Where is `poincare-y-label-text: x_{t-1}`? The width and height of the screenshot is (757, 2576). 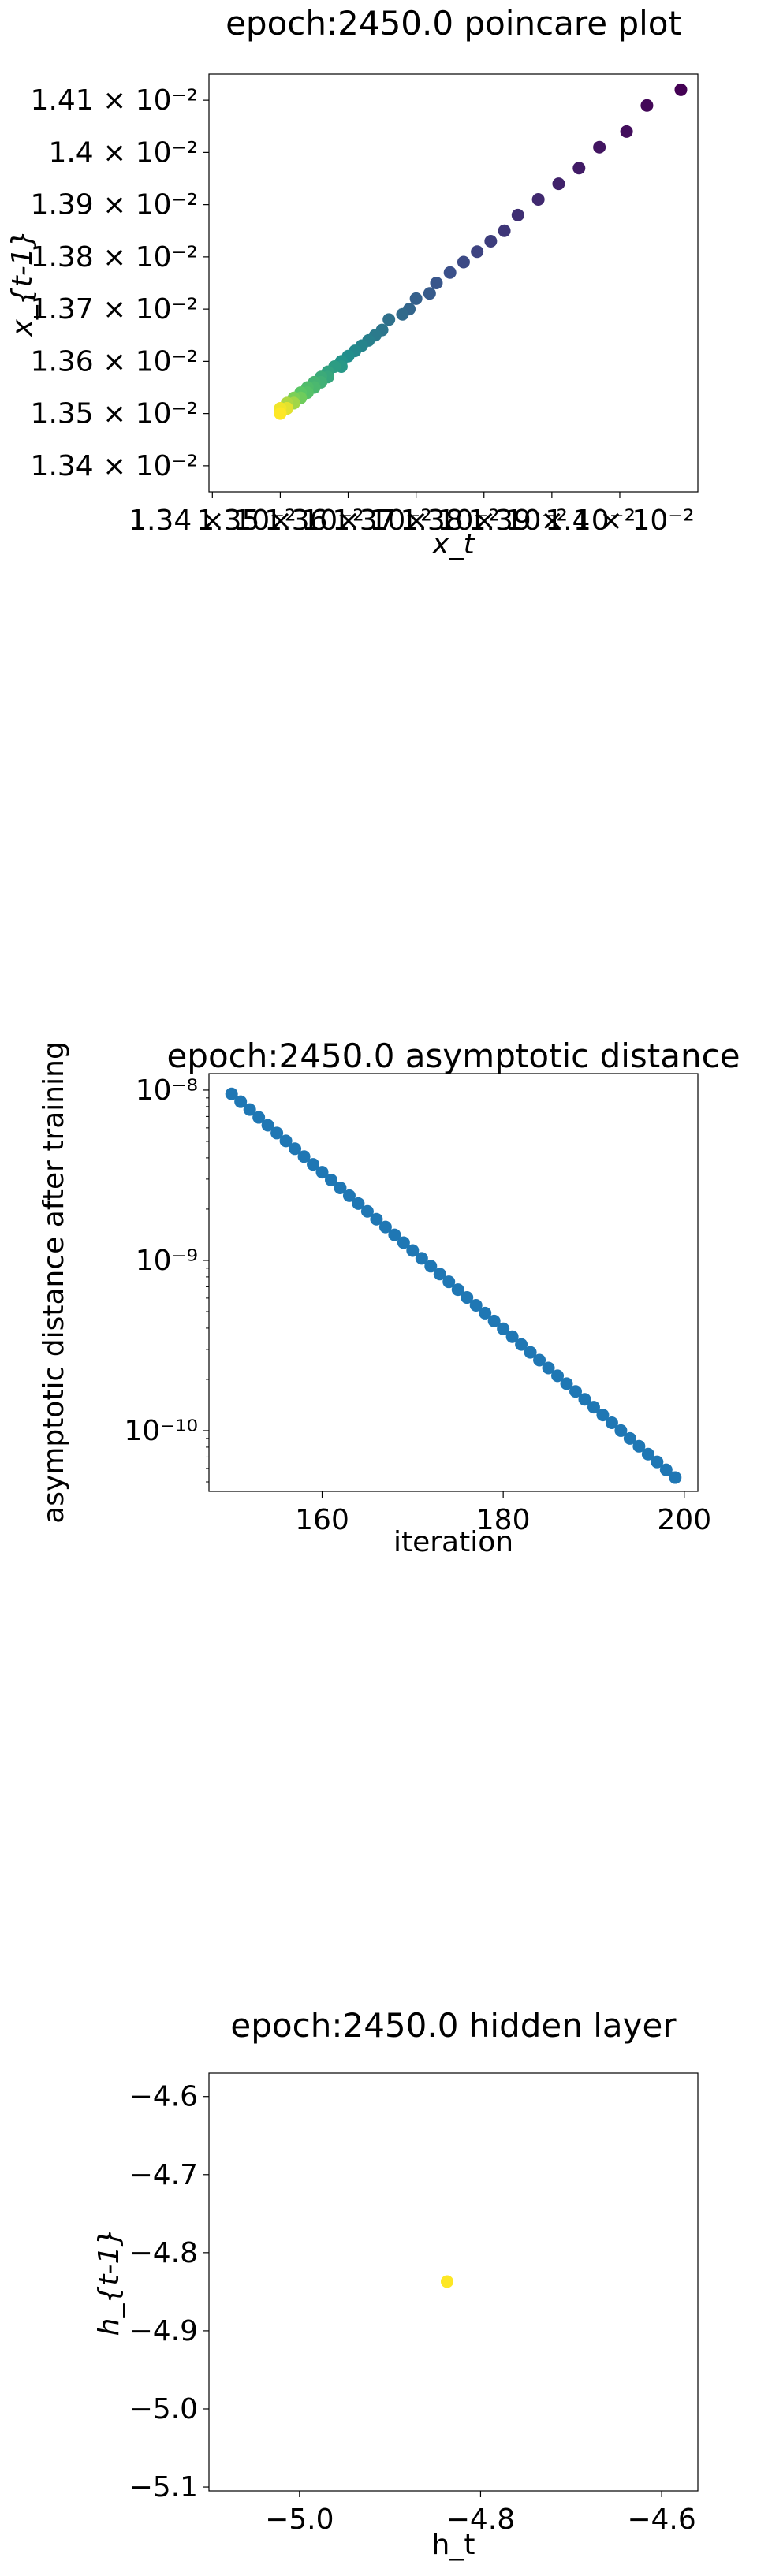 poincare-y-label-text: x_{t-1} is located at coordinates (22, 283).